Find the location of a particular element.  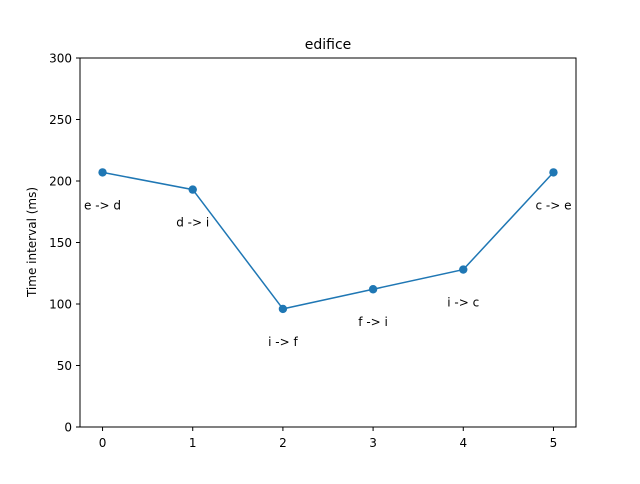

point-label: c -> e is located at coordinates (553, 205).